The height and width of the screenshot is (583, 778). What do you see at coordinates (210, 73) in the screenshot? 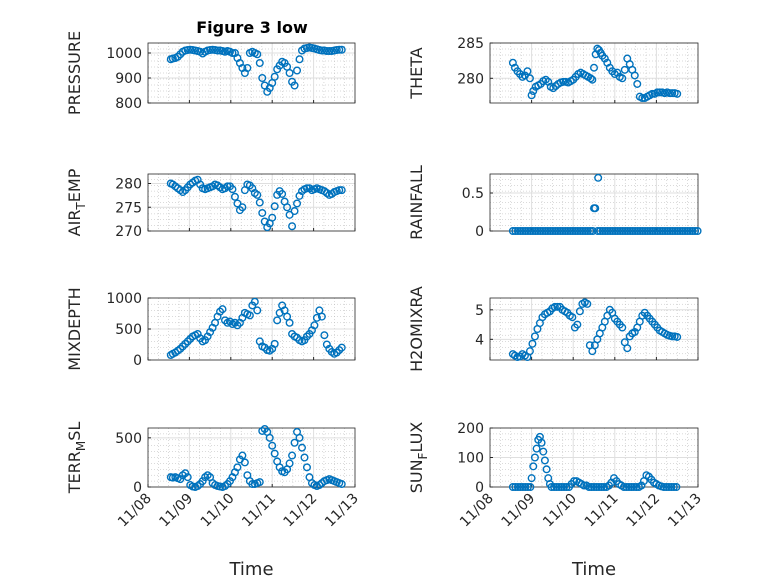
I see `subplot-pressure: 800 900 1000 PRESSURE` at bounding box center [210, 73].